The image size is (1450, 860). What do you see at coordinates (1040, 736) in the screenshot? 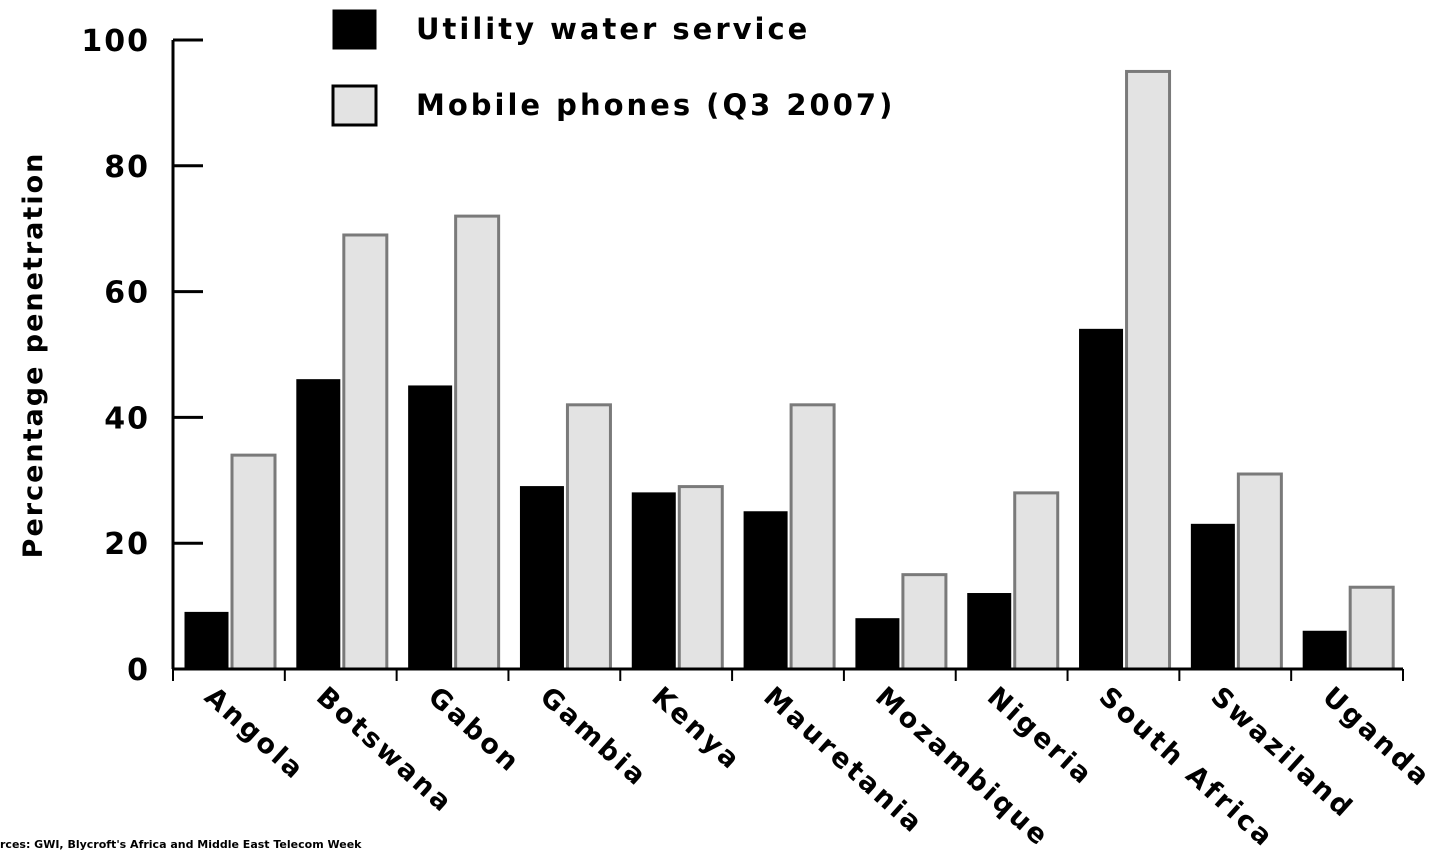
I see `x-tick-label: Nigeria` at bounding box center [1040, 736].